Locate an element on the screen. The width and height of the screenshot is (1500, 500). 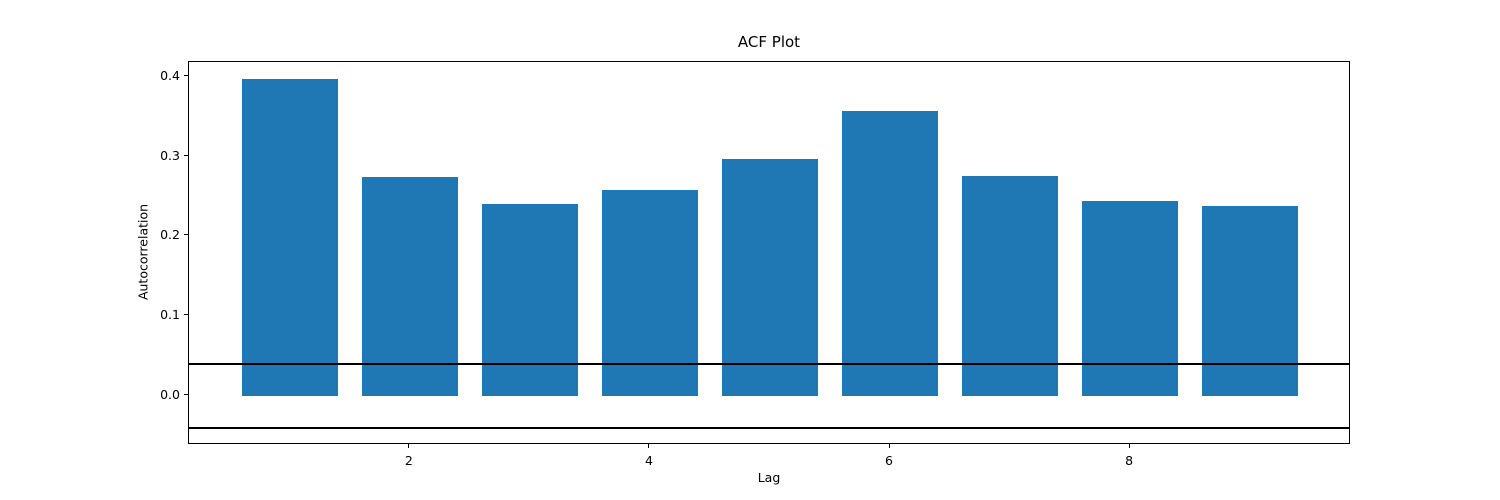
x-tick-label: 6 is located at coordinates (889, 460).